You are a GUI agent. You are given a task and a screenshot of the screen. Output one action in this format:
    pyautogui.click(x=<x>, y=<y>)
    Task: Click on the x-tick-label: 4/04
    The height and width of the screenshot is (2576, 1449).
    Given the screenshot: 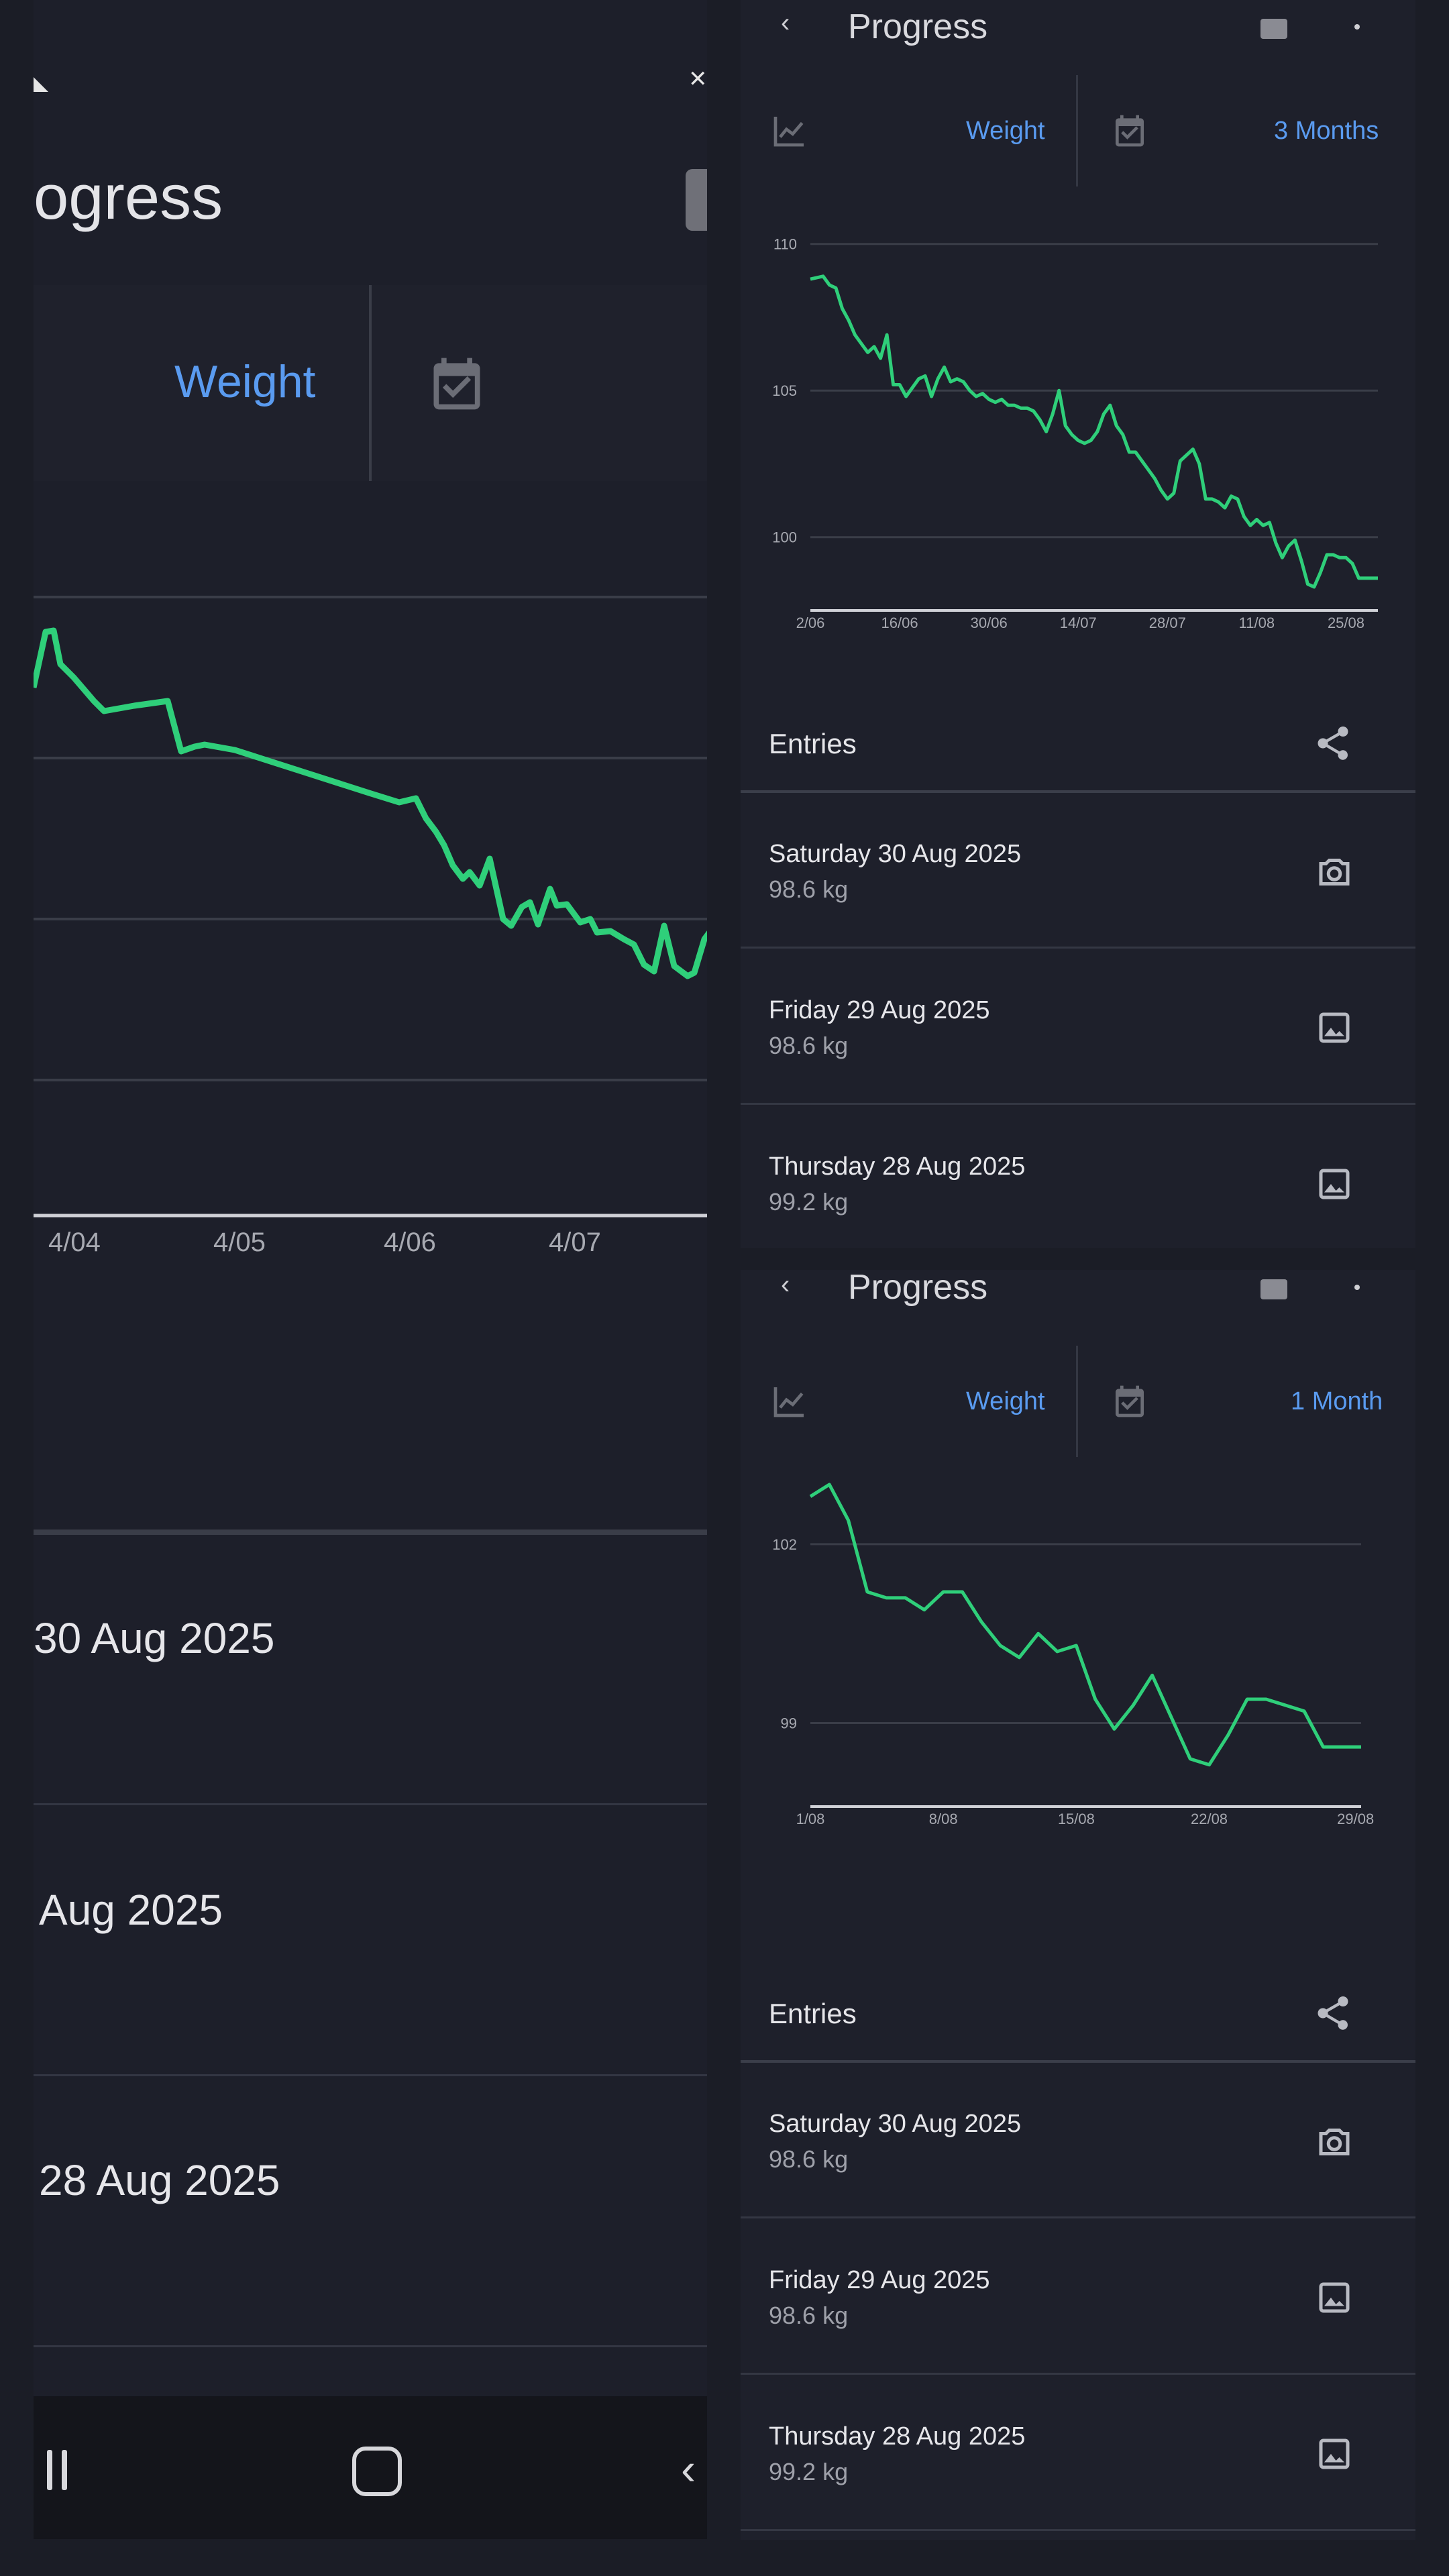 What is the action you would take?
    pyautogui.click(x=74, y=1242)
    